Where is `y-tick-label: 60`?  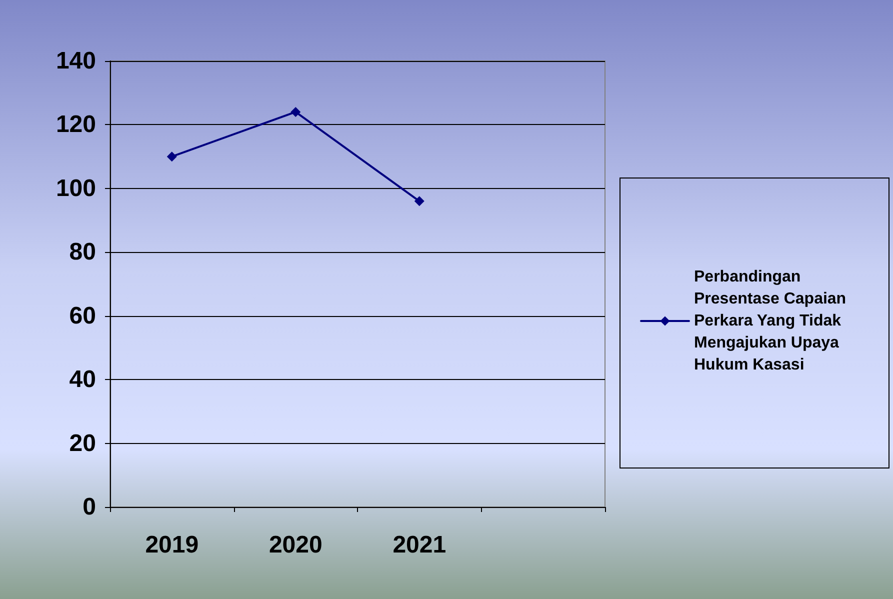 y-tick-label: 60 is located at coordinates (82, 316).